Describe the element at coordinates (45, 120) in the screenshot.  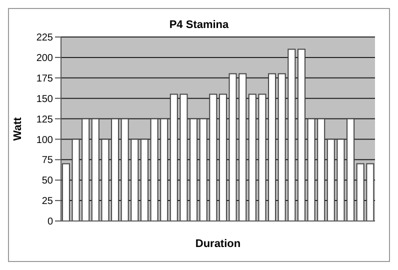
I see `y-tick-label: 125` at that location.